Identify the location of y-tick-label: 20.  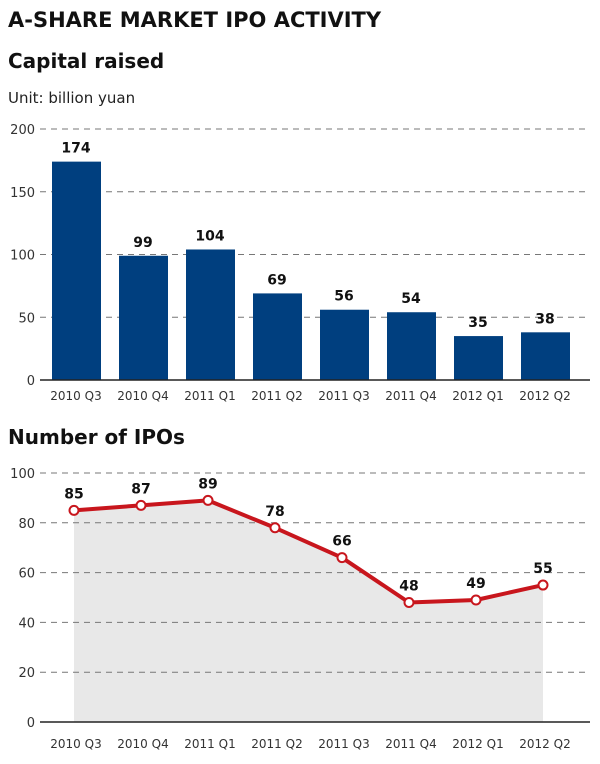
(26, 673).